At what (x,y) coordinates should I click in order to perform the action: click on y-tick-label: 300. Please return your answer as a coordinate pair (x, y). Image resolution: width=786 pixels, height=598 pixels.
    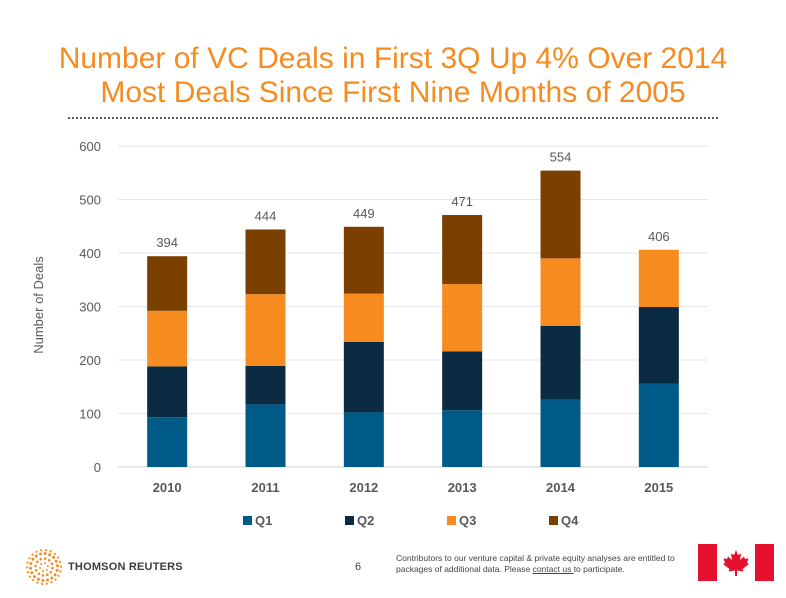
    Looking at the image, I should click on (90, 307).